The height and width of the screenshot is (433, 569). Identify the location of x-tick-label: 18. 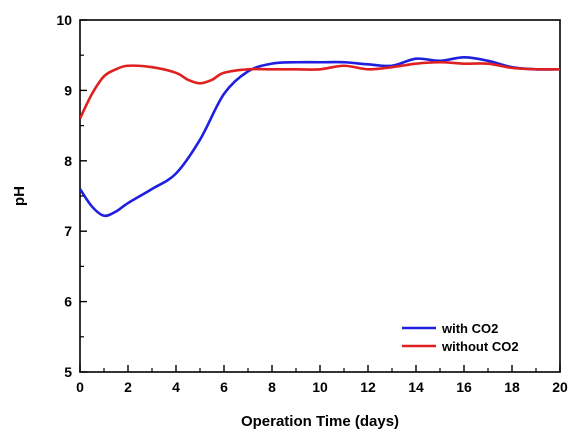
(512, 387).